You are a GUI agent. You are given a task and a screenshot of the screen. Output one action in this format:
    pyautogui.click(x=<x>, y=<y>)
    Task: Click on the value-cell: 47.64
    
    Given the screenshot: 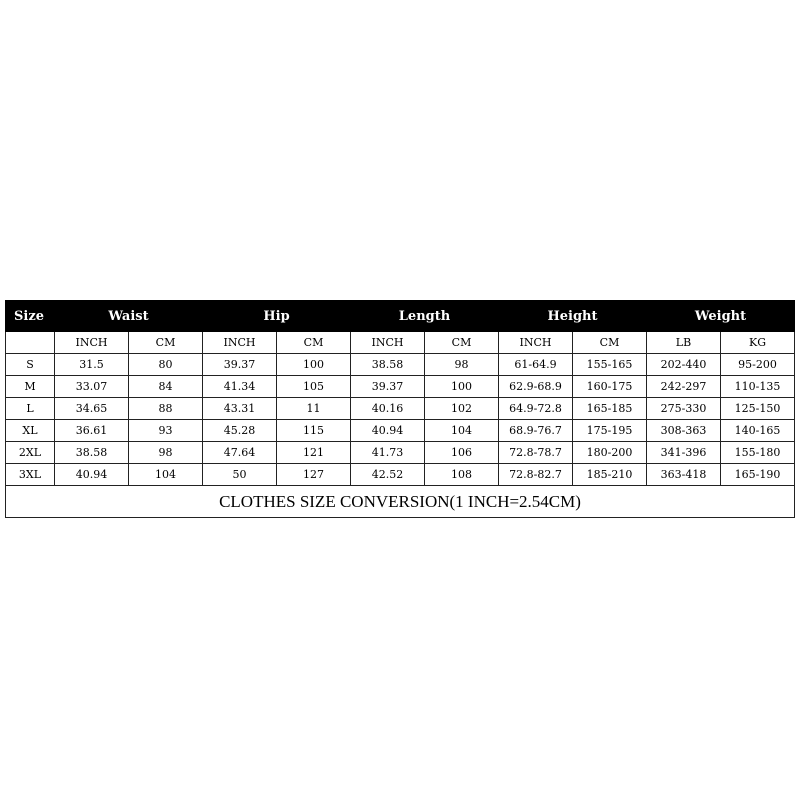 What is the action you would take?
    pyautogui.click(x=239, y=452)
    